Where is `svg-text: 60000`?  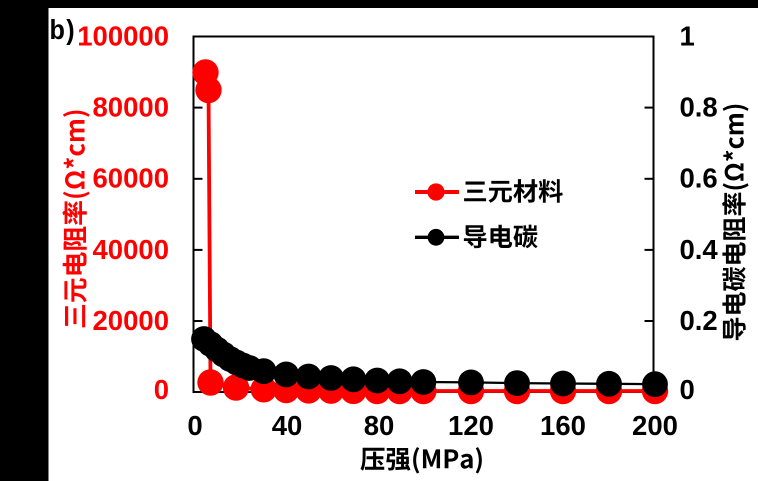 svg-text: 60000 is located at coordinates (131, 178).